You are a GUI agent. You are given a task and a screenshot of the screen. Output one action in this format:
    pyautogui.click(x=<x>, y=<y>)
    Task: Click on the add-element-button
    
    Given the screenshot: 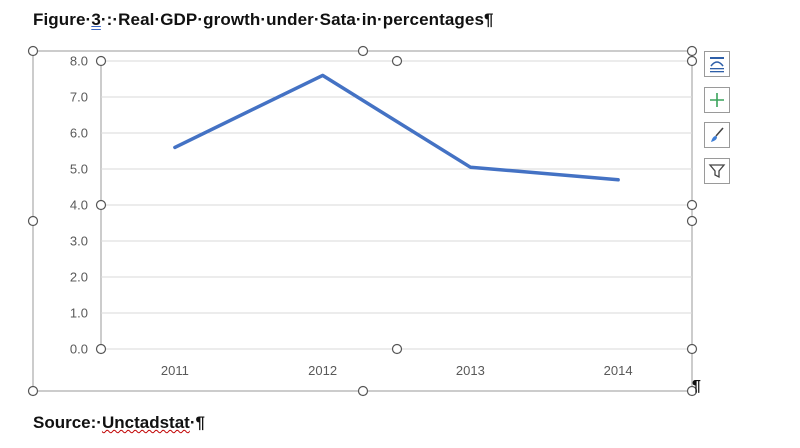 What is the action you would take?
    pyautogui.click(x=717, y=100)
    